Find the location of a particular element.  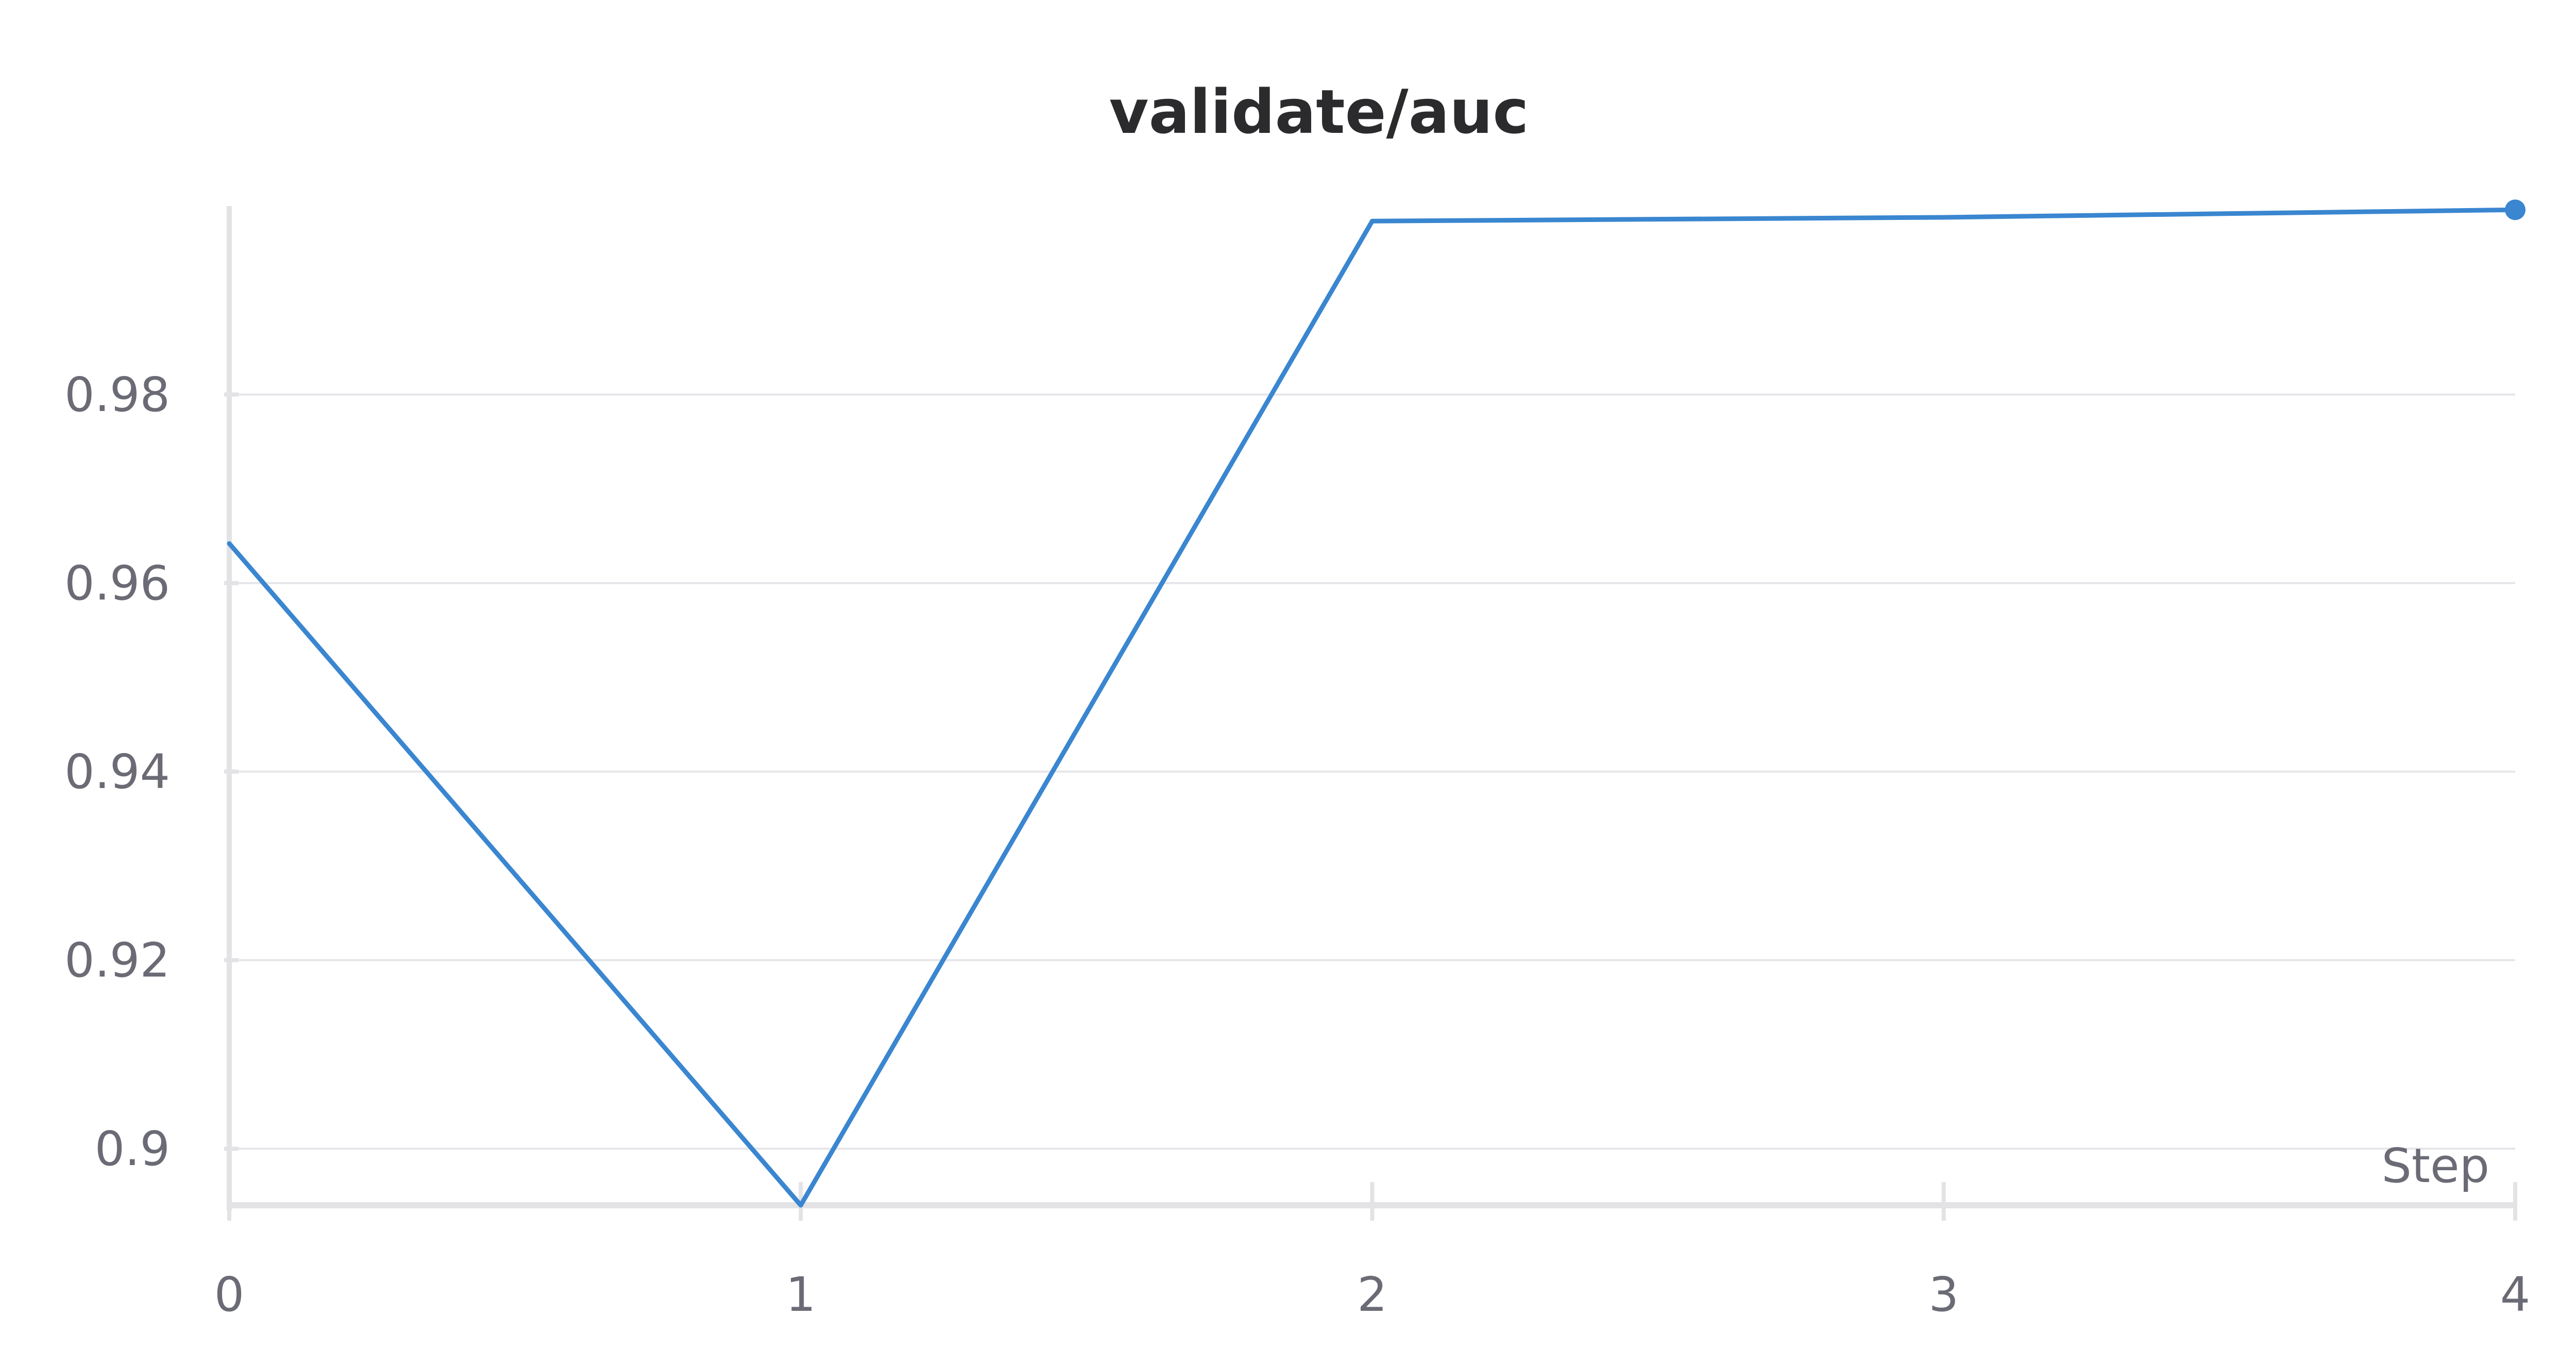

x-tick-label: 2 is located at coordinates (1372, 1294).